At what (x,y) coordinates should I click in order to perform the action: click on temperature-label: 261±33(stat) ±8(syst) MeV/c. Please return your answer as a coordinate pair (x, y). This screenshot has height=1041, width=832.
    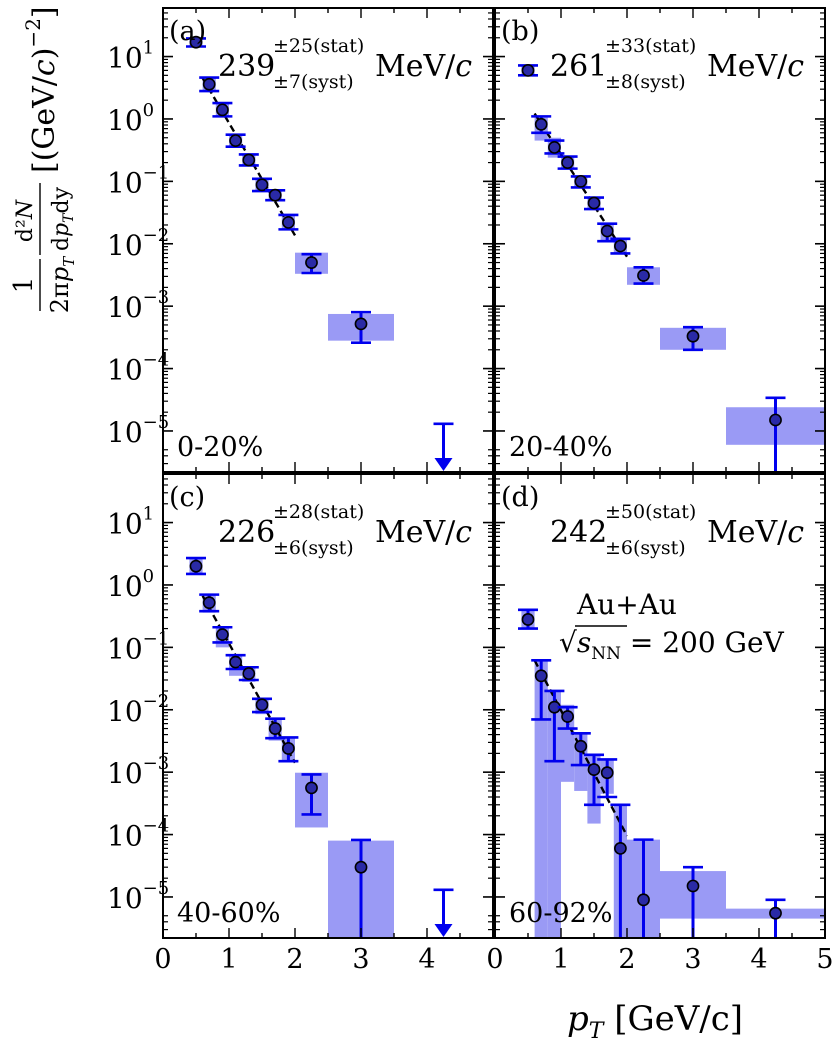
    Looking at the image, I should click on (677, 64).